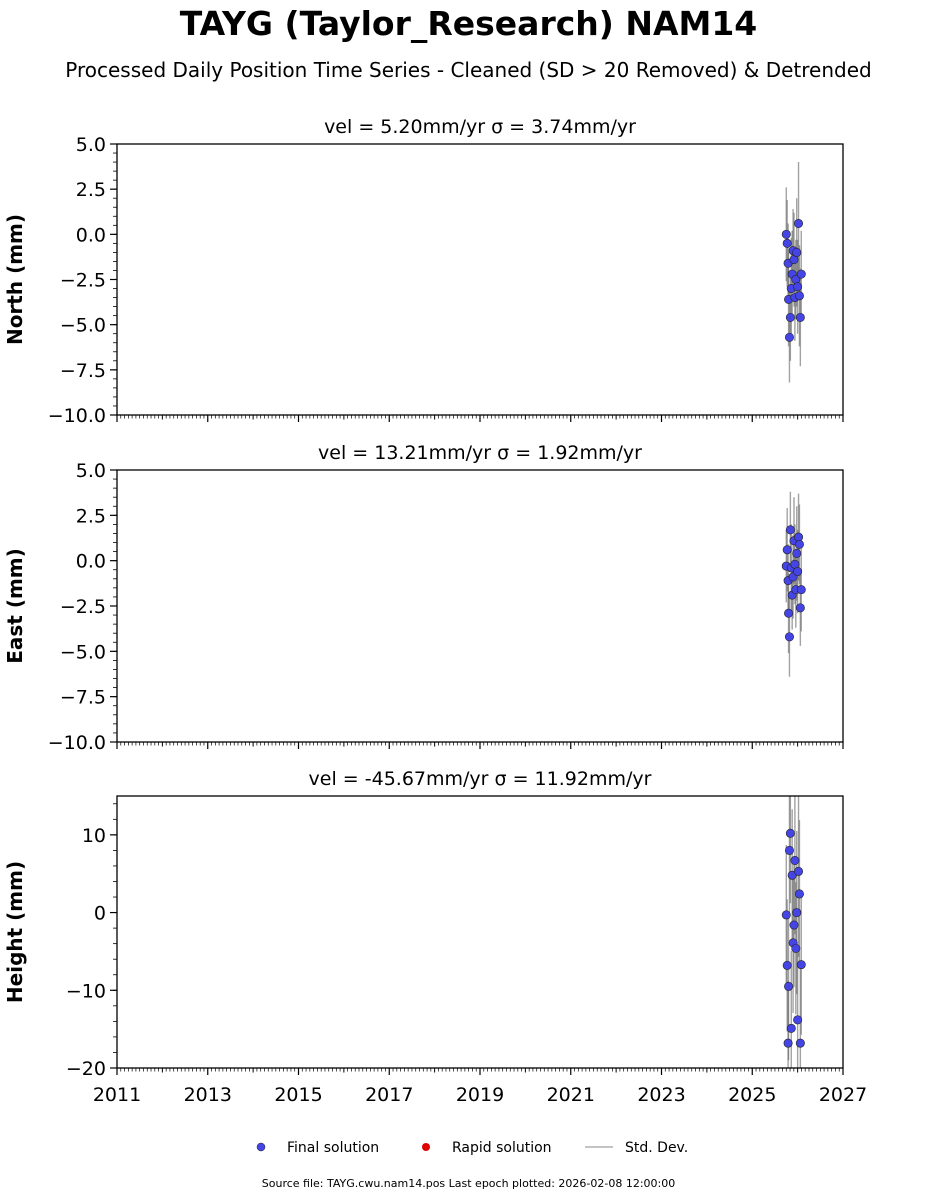 The image size is (937, 1200). Describe the element at coordinates (298, 1095) in the screenshot. I see `x-tick-label: 2015` at that location.